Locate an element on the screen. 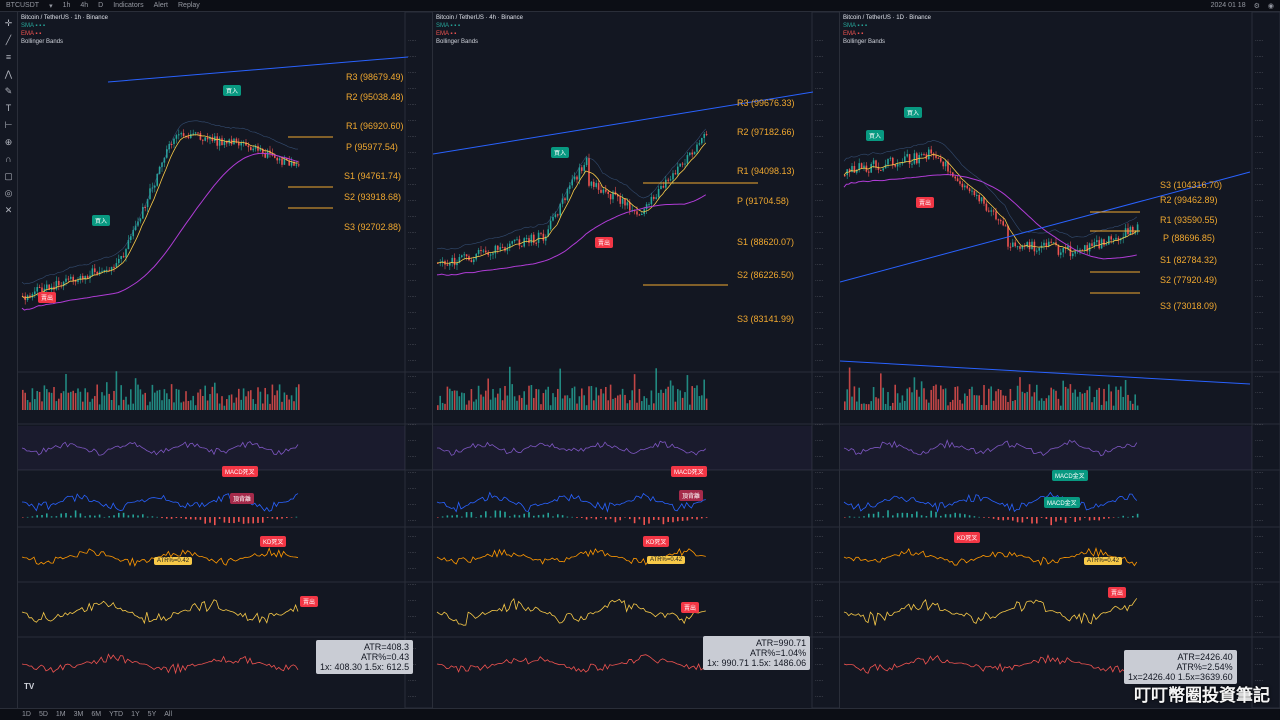 This screenshot has height=720, width=1280. timeframe-1y: 1Y is located at coordinates (135, 714).